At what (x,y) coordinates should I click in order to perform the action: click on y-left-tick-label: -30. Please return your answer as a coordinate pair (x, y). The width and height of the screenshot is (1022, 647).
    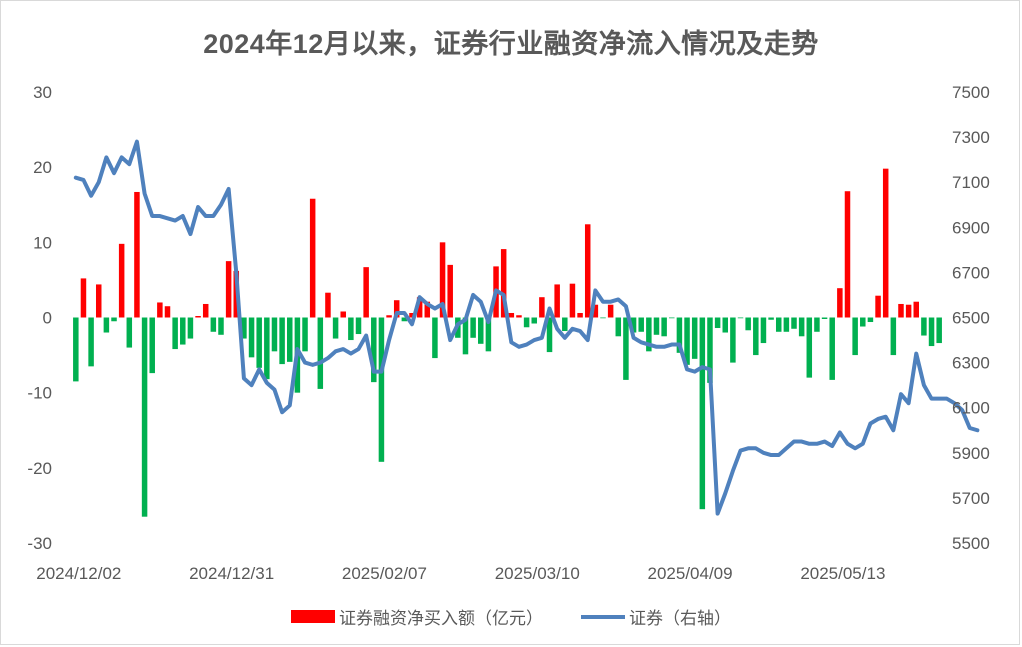
    Looking at the image, I should click on (39, 543).